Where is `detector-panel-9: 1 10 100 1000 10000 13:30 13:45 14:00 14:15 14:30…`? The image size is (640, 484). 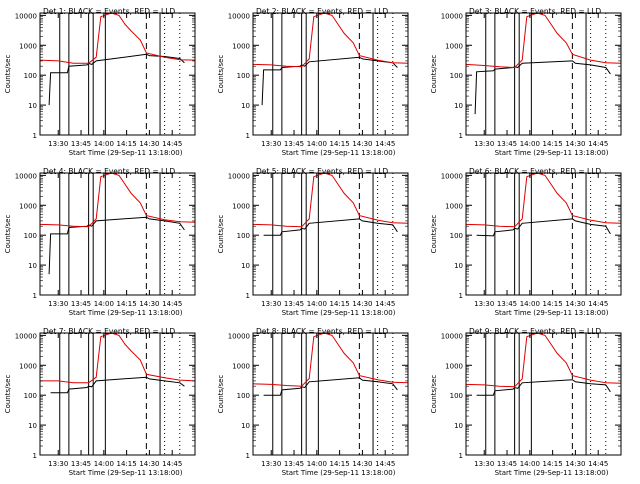 detector-panel-9: 1 10 100 1000 10000 13:30 13:45 14:00 14:15 14:30… is located at coordinates (526, 402).